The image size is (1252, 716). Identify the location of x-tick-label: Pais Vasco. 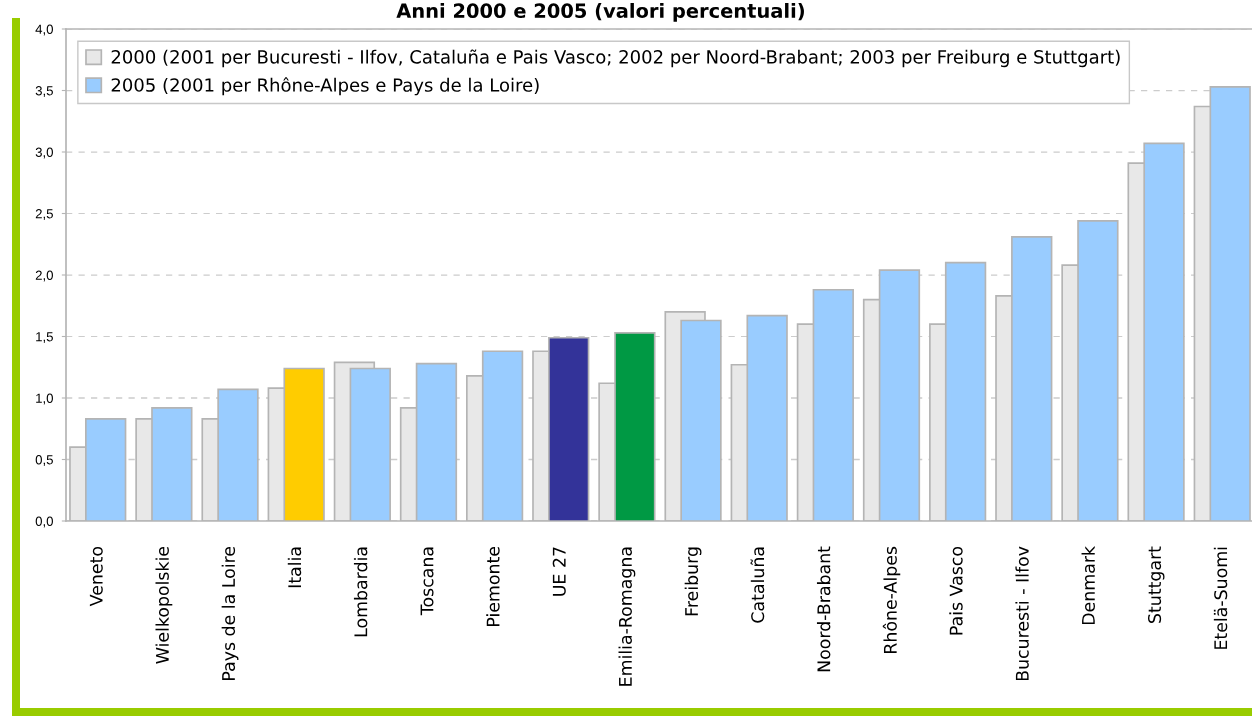
(956, 590).